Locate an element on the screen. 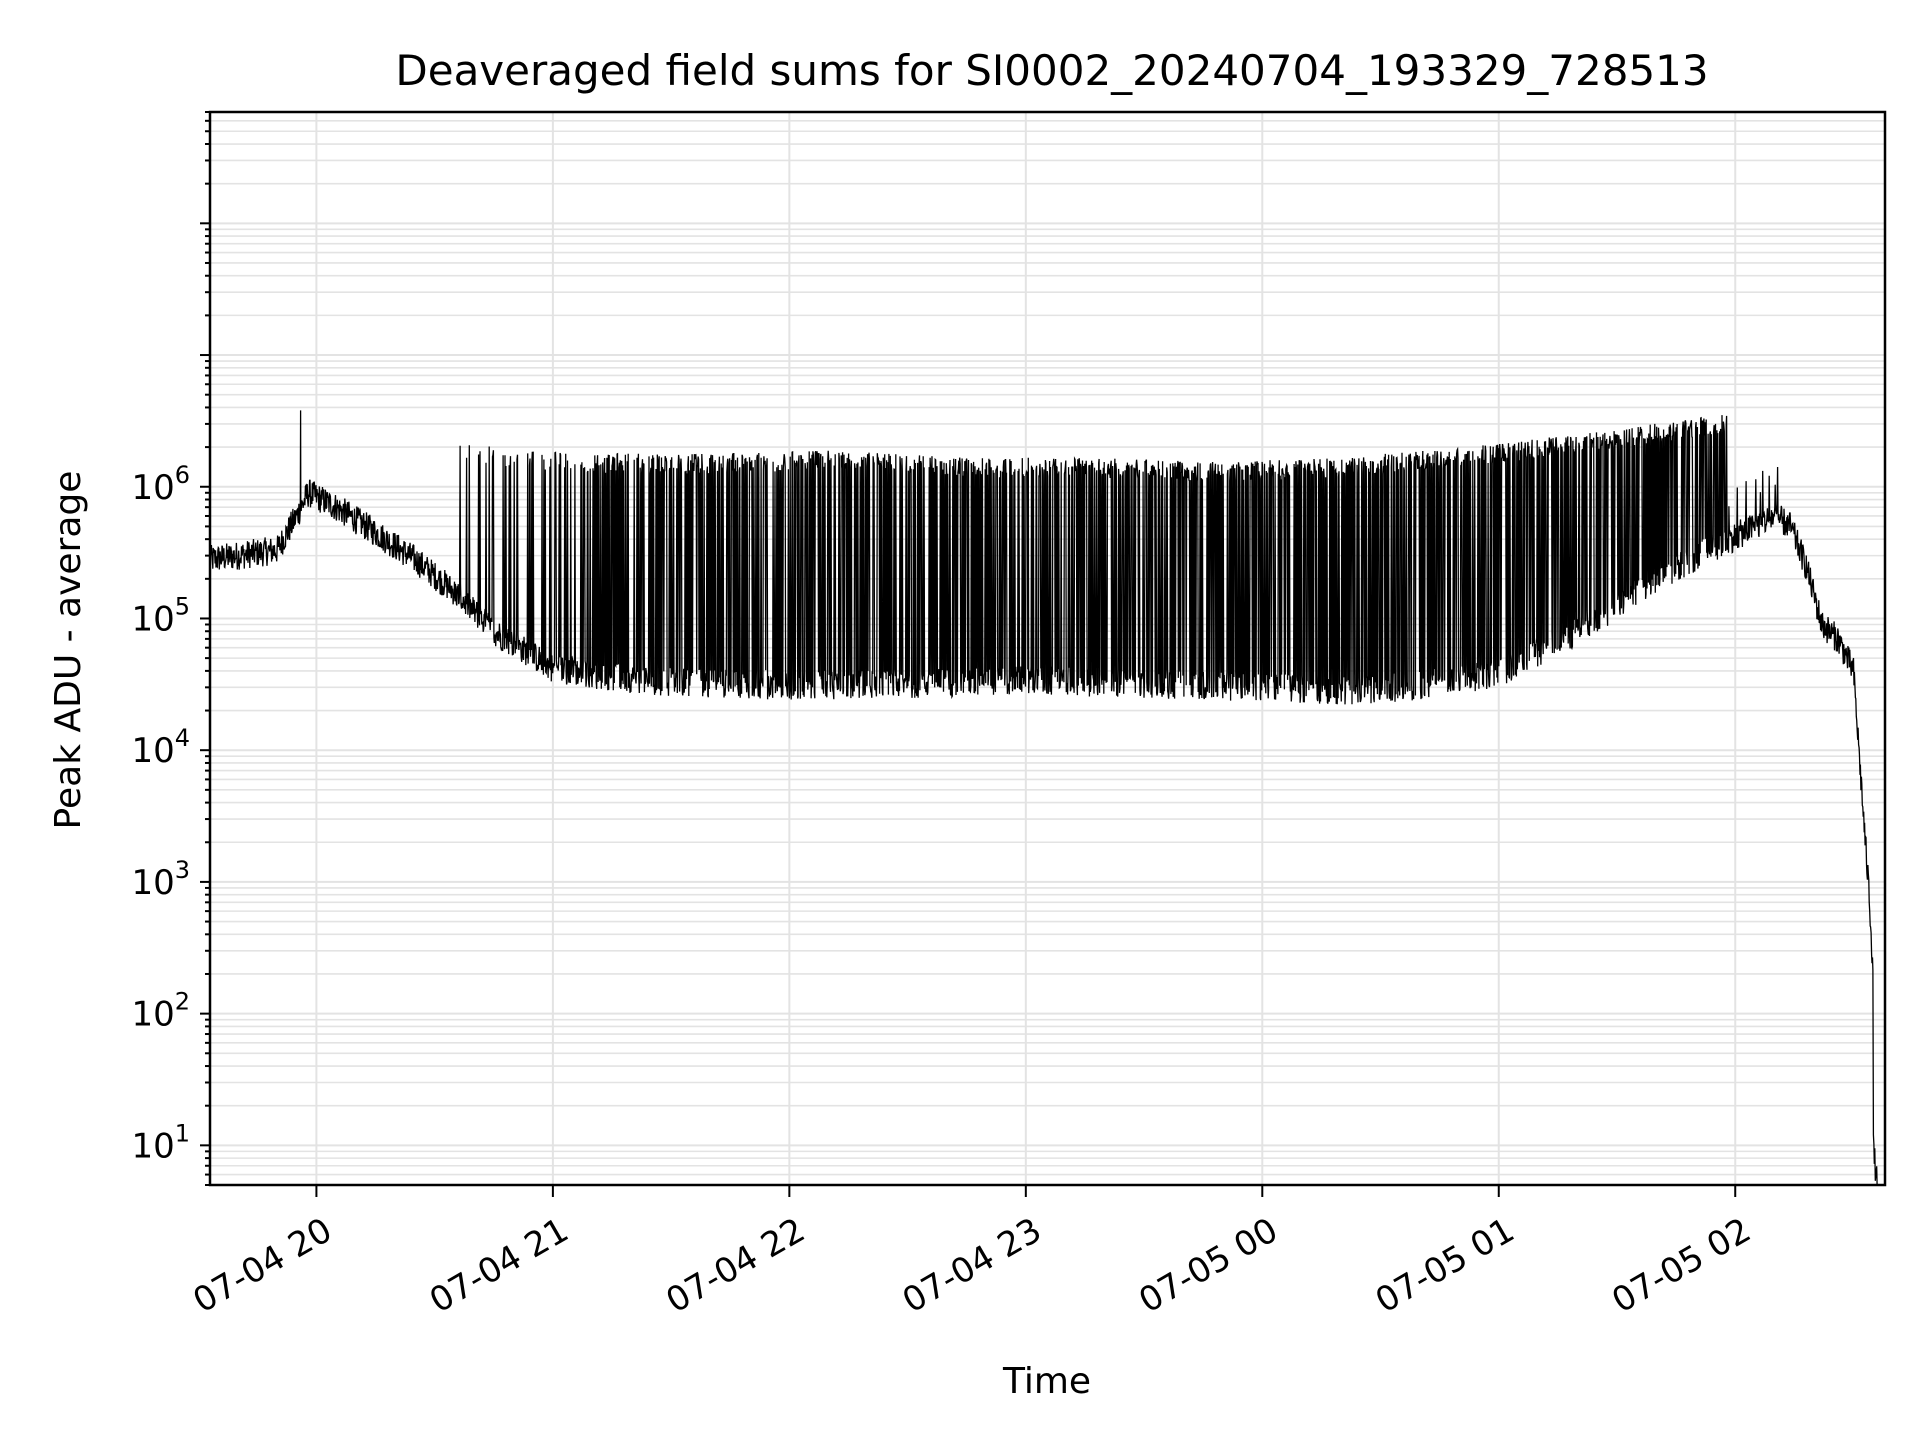 Image resolution: width=1920 pixels, height=1440 pixels. x-axis-label: Time is located at coordinates (1046, 1381).